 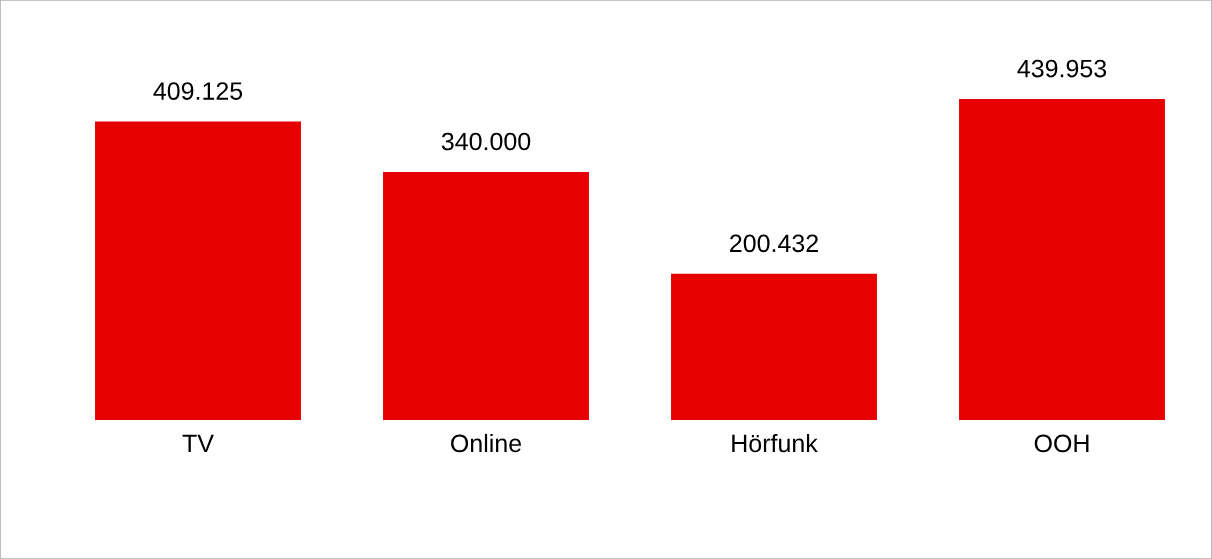 What do you see at coordinates (774, 243) in the screenshot?
I see `data-label: 200.432` at bounding box center [774, 243].